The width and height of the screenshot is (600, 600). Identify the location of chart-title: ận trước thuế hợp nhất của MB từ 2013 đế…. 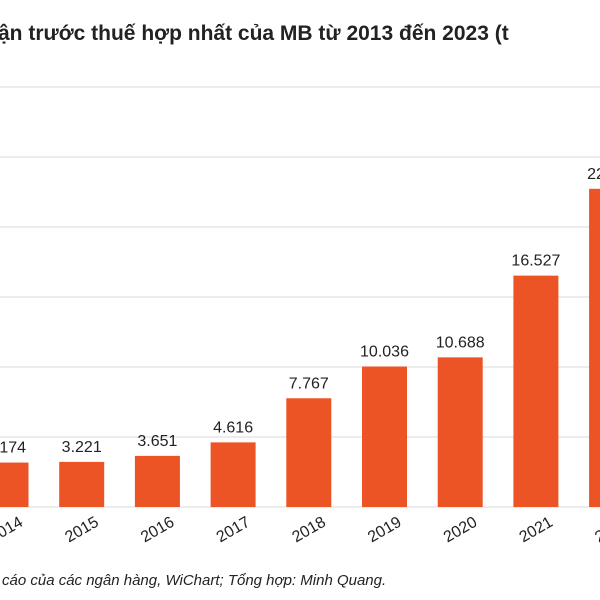
(254, 33).